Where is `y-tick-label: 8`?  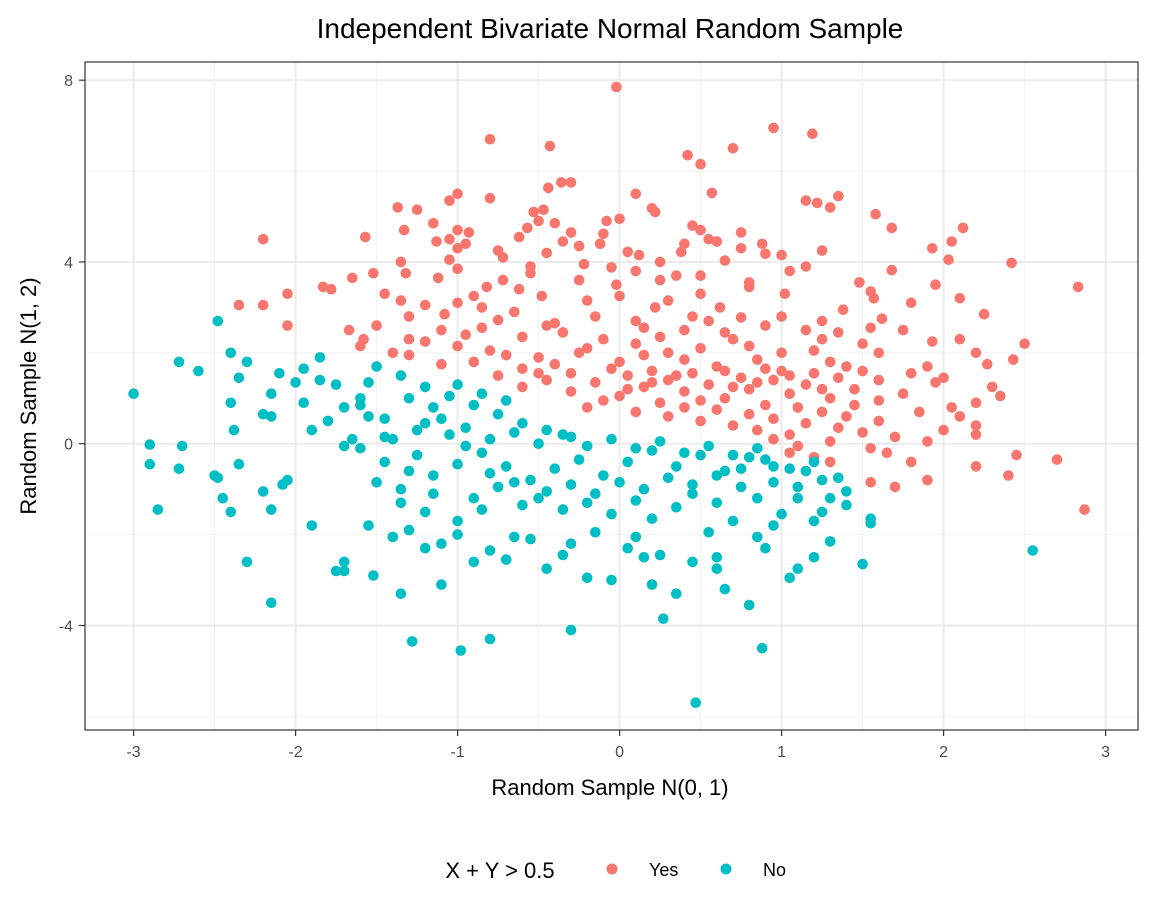 y-tick-label: 8 is located at coordinates (68, 81).